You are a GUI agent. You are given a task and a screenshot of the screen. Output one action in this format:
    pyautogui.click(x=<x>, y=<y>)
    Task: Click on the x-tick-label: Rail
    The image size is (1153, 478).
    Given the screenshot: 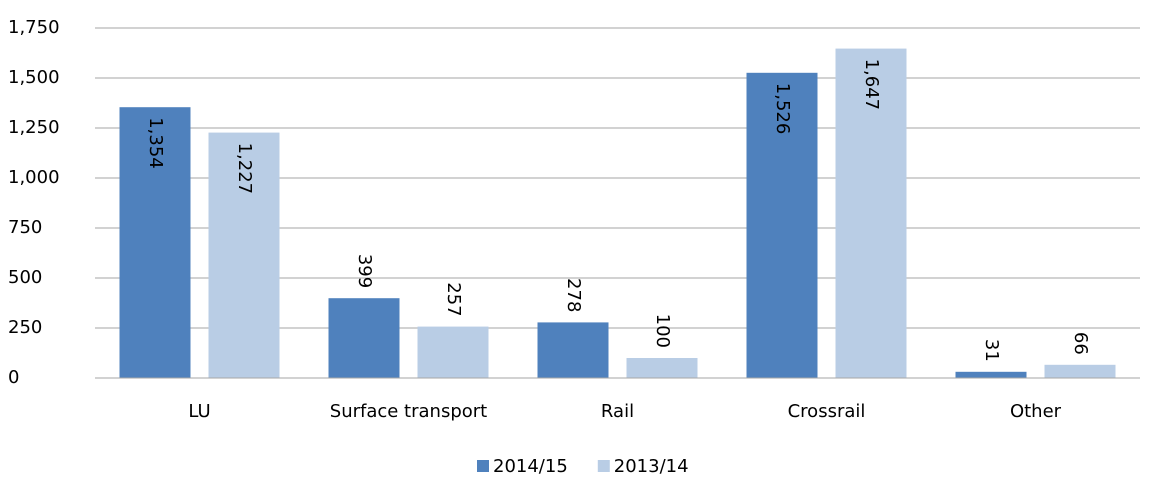 What is the action you would take?
    pyautogui.click(x=617, y=411)
    